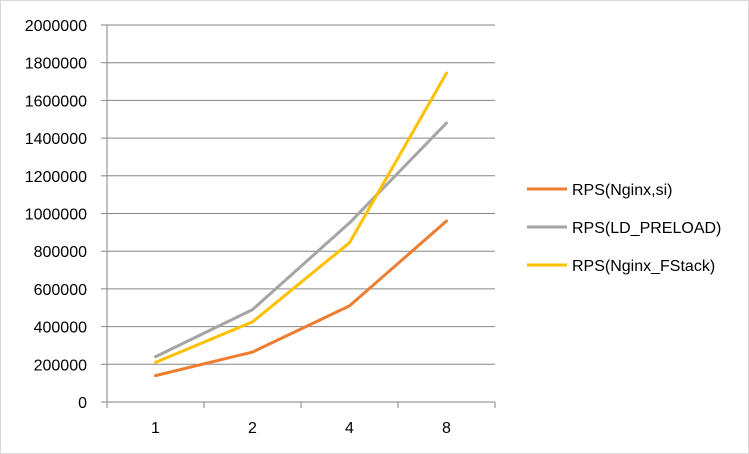  What do you see at coordinates (56, 64) in the screenshot?
I see `y-tick-label: 1800000` at bounding box center [56, 64].